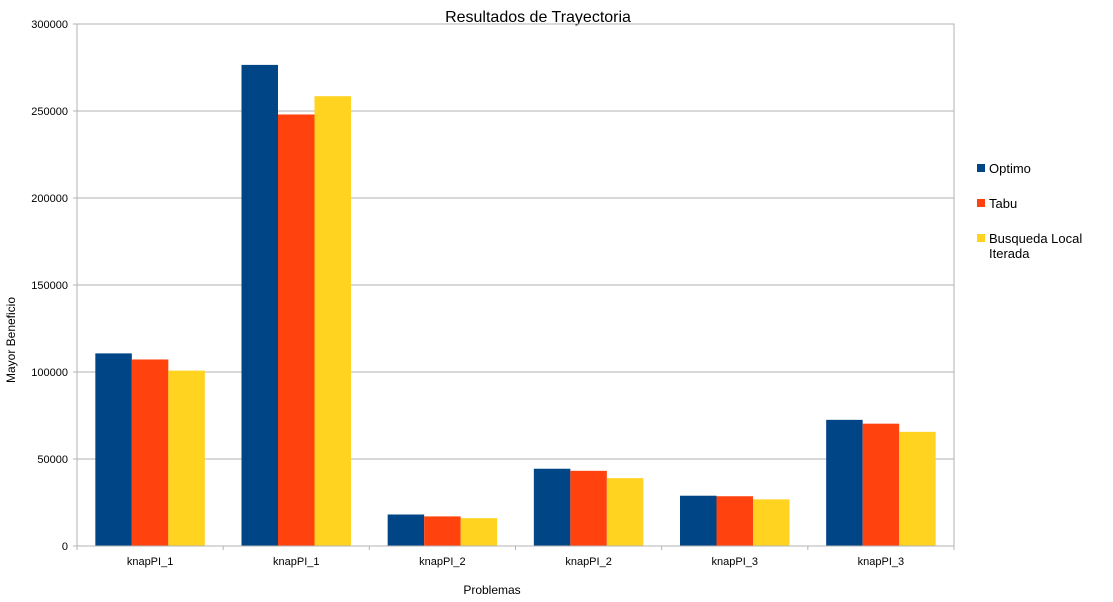  What do you see at coordinates (49, 373) in the screenshot?
I see `y-tick-label: 100000` at bounding box center [49, 373].